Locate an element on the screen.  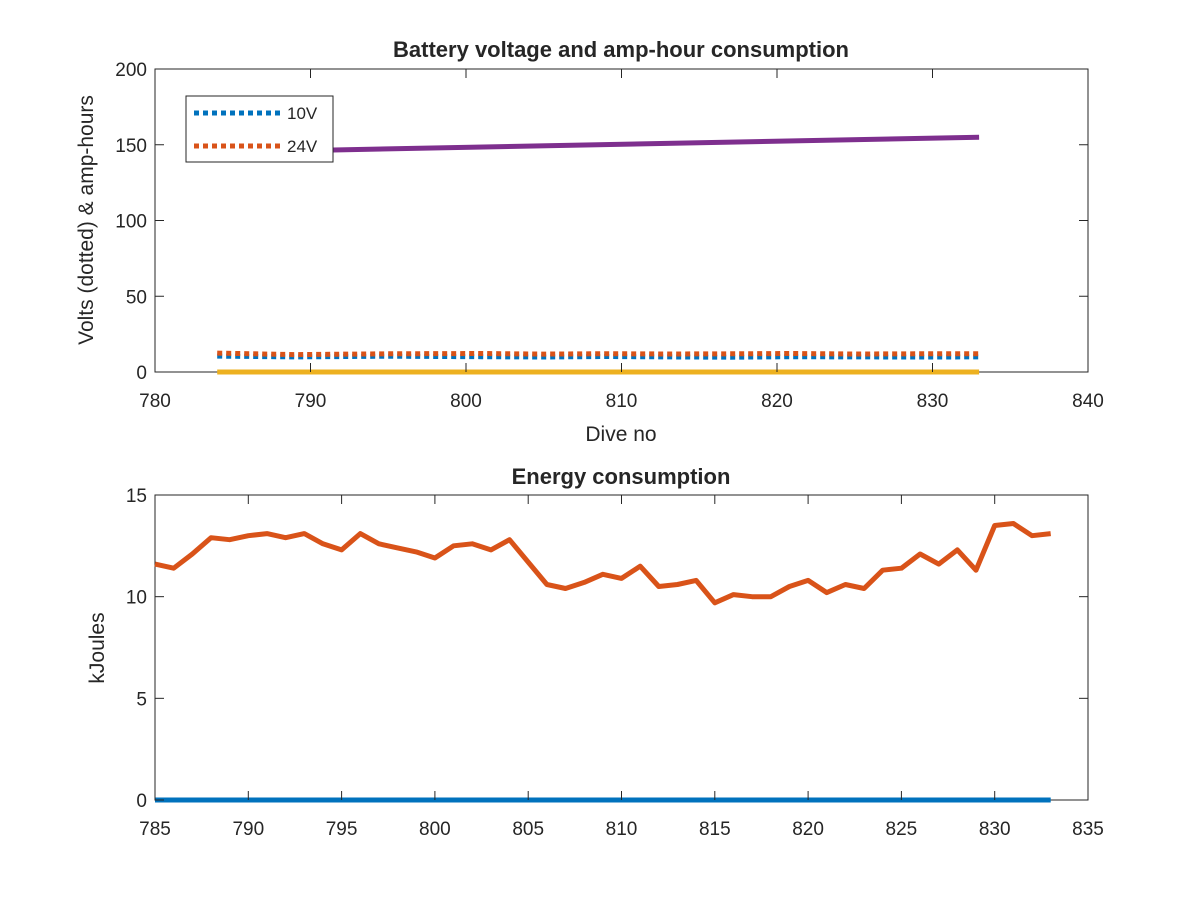
battery-voltage-legend: 10V 24V is located at coordinates (259, 129).